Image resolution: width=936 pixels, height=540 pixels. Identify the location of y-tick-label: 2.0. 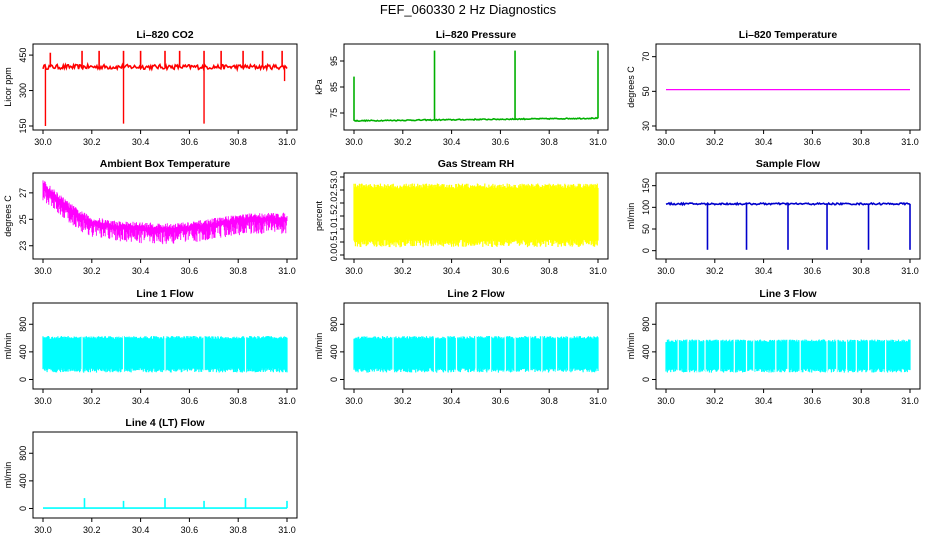
(334, 203).